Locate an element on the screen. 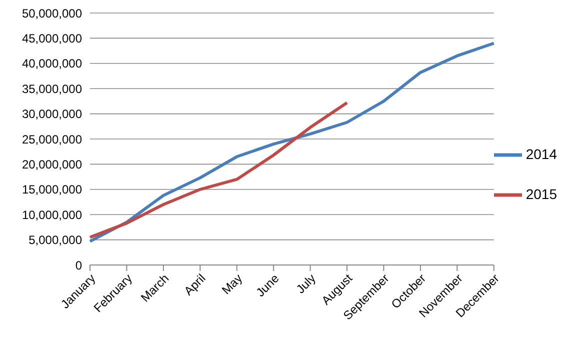  y-tick-label: 50,000,000 is located at coordinates (52, 13).